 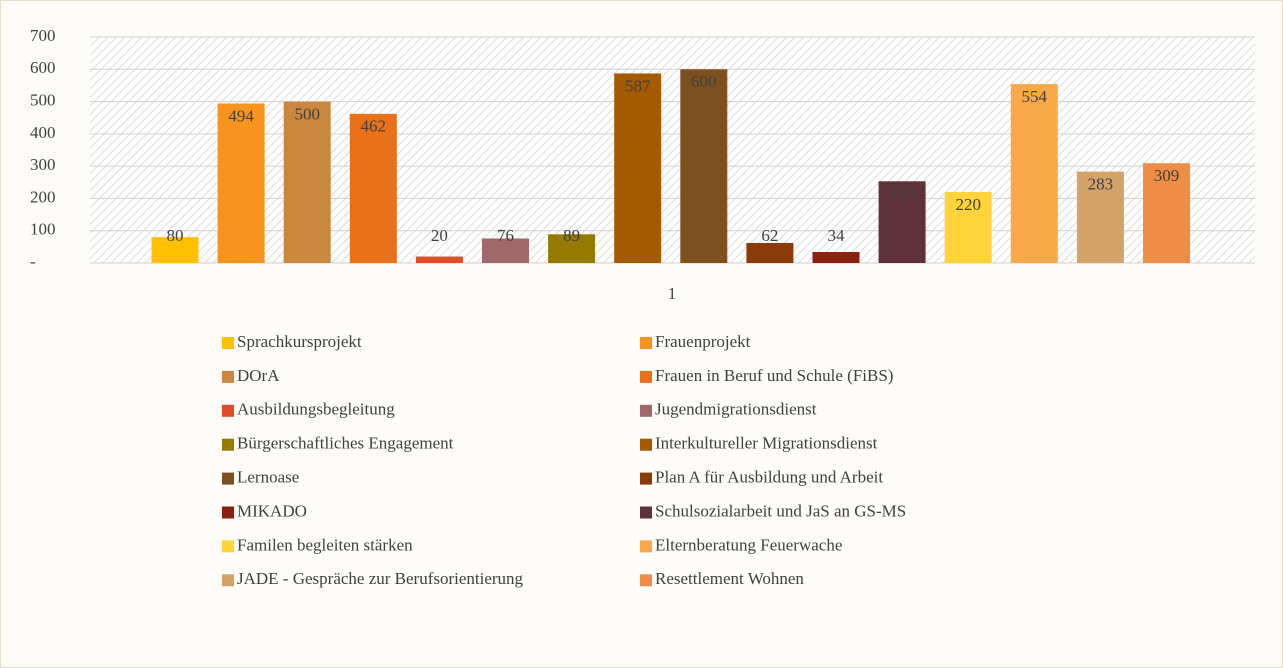 What do you see at coordinates (638, 85) in the screenshot?
I see `value-label: 587` at bounding box center [638, 85].